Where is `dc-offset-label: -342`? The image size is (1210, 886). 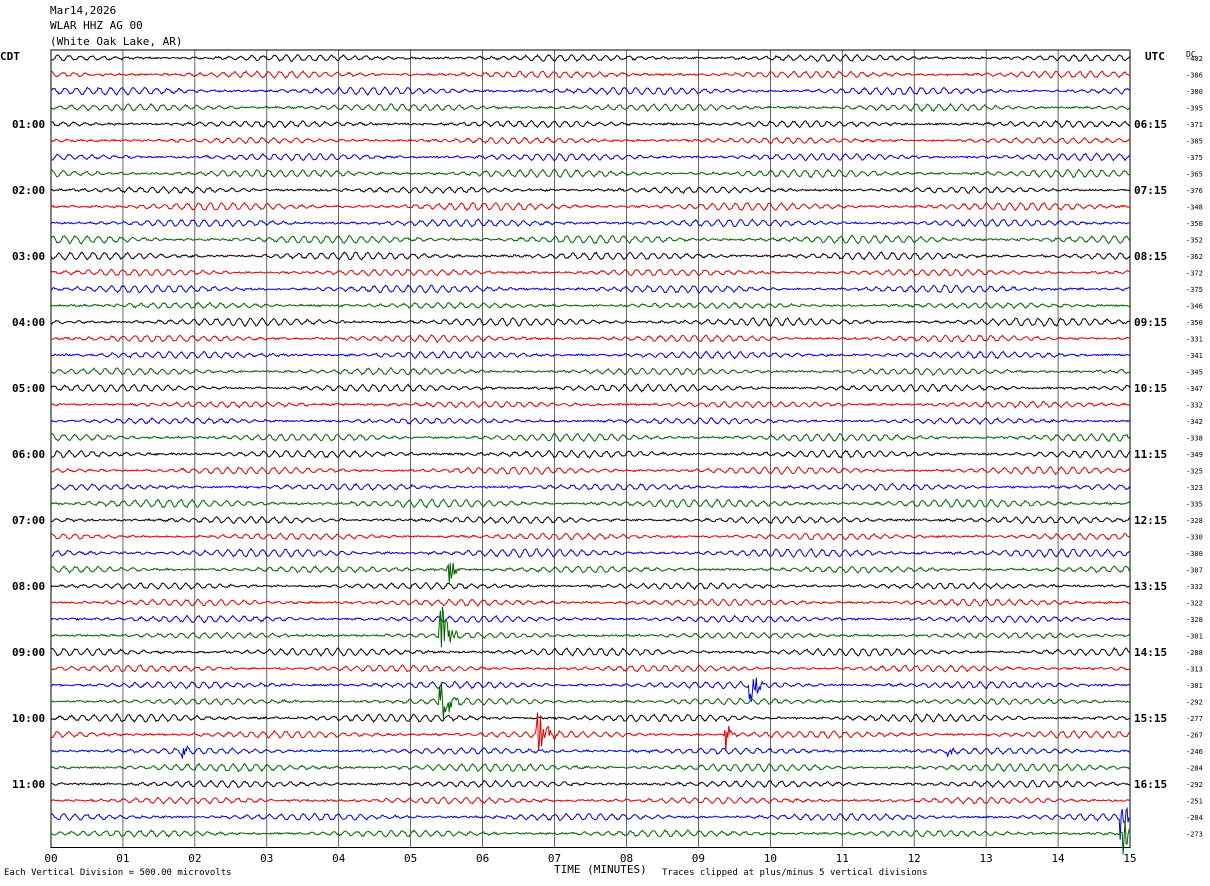
dc-offset-label: -342 is located at coordinates (1194, 422).